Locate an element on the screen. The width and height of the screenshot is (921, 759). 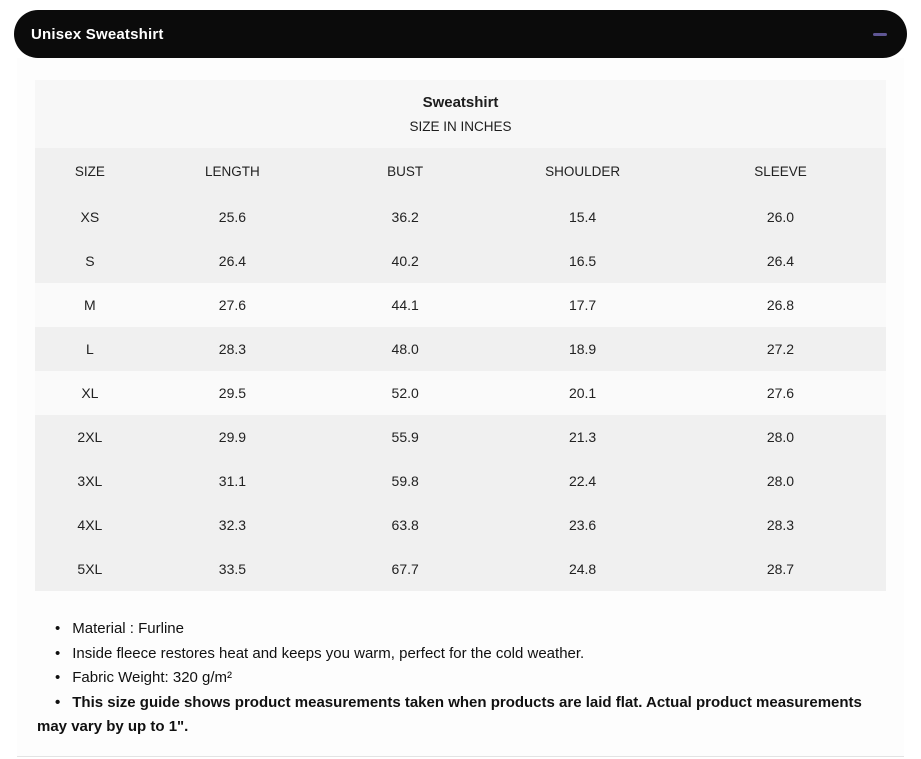
table-subtitle: SIZE IN INCHES is located at coordinates (460, 126).